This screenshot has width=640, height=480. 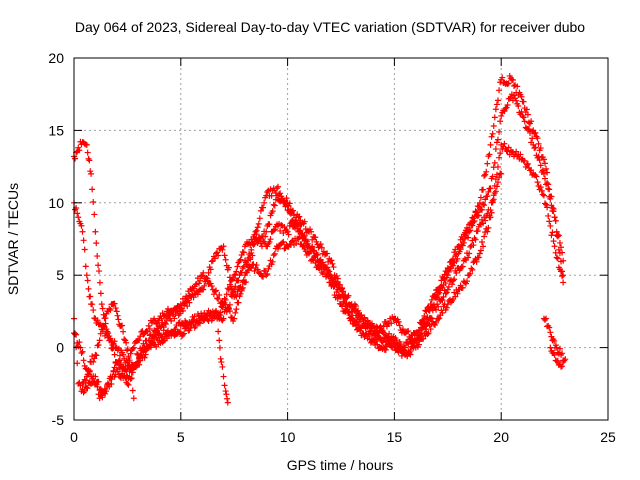 I want to click on x-tick-label: 15, so click(x=395, y=437).